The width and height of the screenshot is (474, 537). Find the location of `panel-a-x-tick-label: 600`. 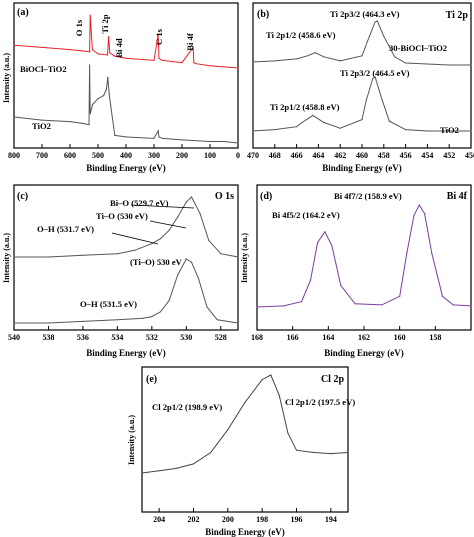

panel-a-x-tick-label: 600 is located at coordinates (70, 155).